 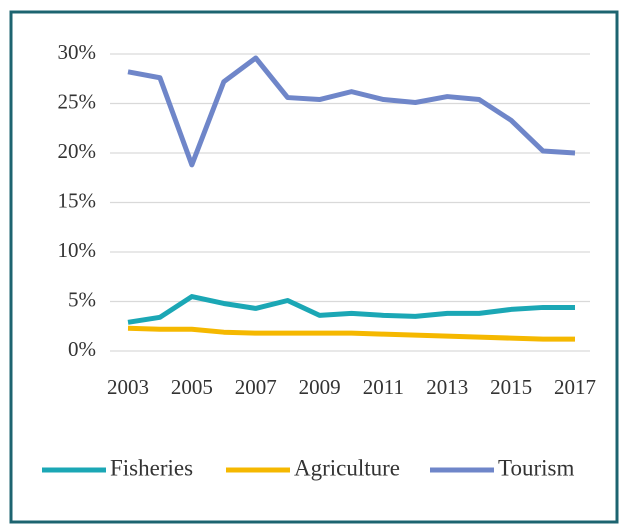 I want to click on y-tick-label: 25%, so click(x=77, y=101).